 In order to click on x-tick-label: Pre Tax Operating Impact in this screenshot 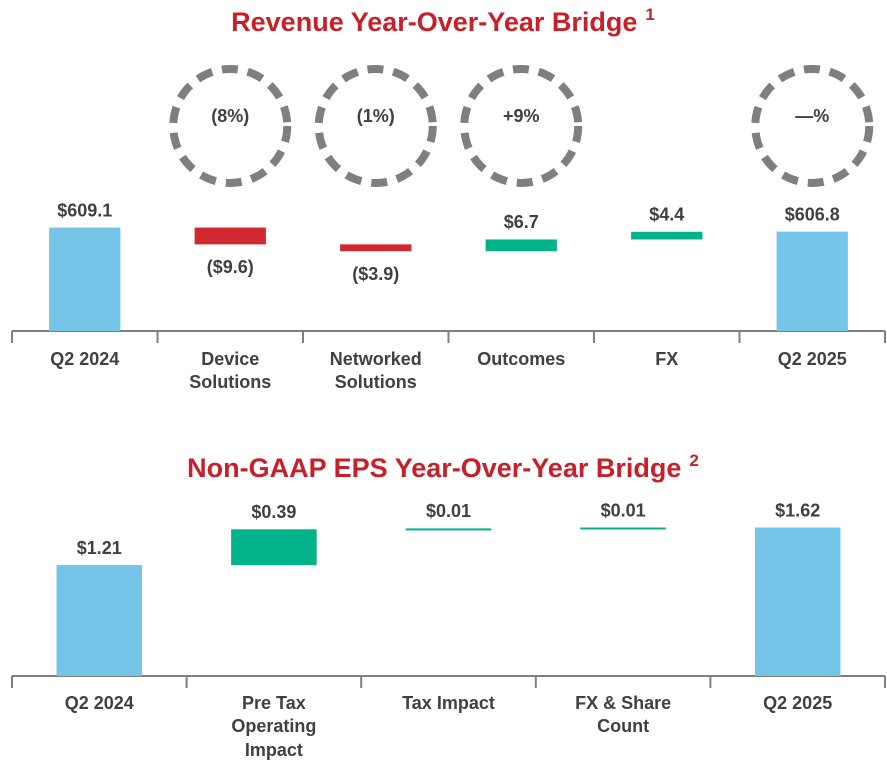, I will do `click(274, 726)`.